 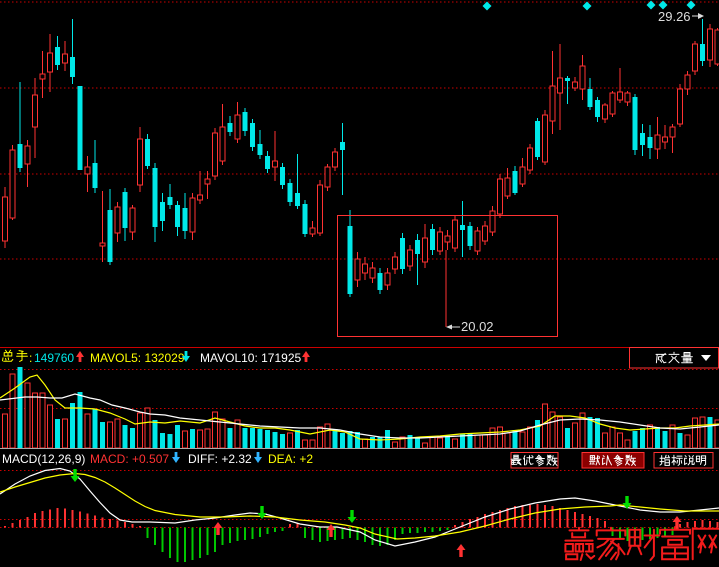 What do you see at coordinates (220, 459) in the screenshot?
I see `svg-text: DIFF: +2.32` at bounding box center [220, 459].